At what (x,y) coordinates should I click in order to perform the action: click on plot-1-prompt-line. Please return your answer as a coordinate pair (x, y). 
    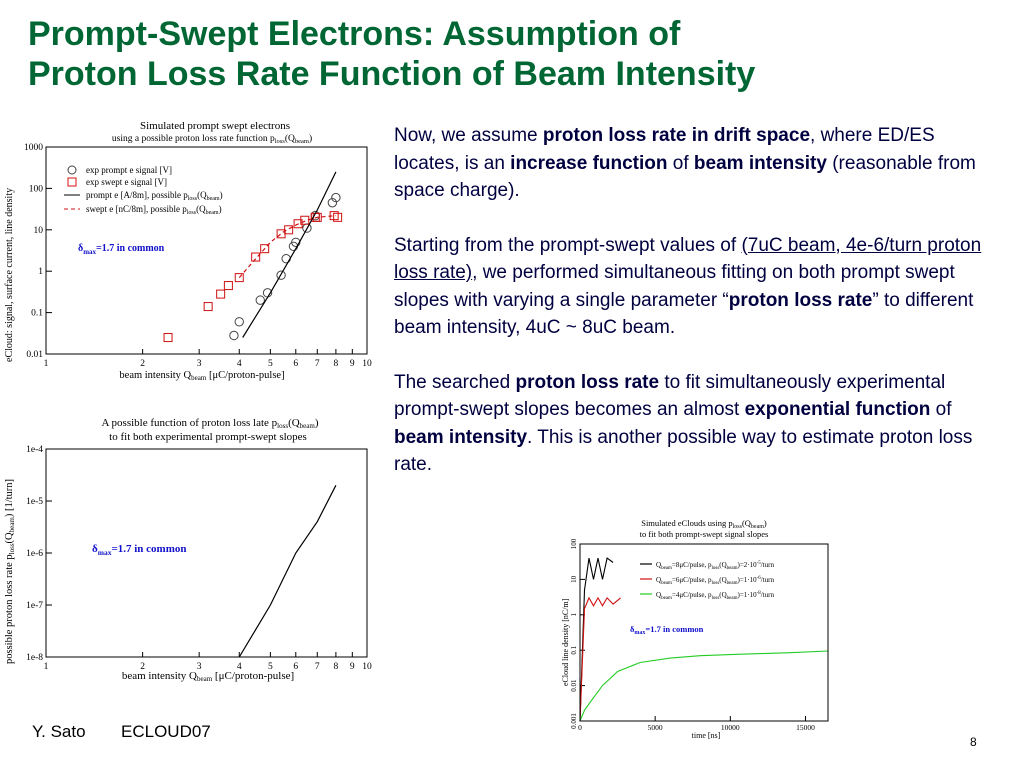
    Looking at the image, I should click on (289, 254).